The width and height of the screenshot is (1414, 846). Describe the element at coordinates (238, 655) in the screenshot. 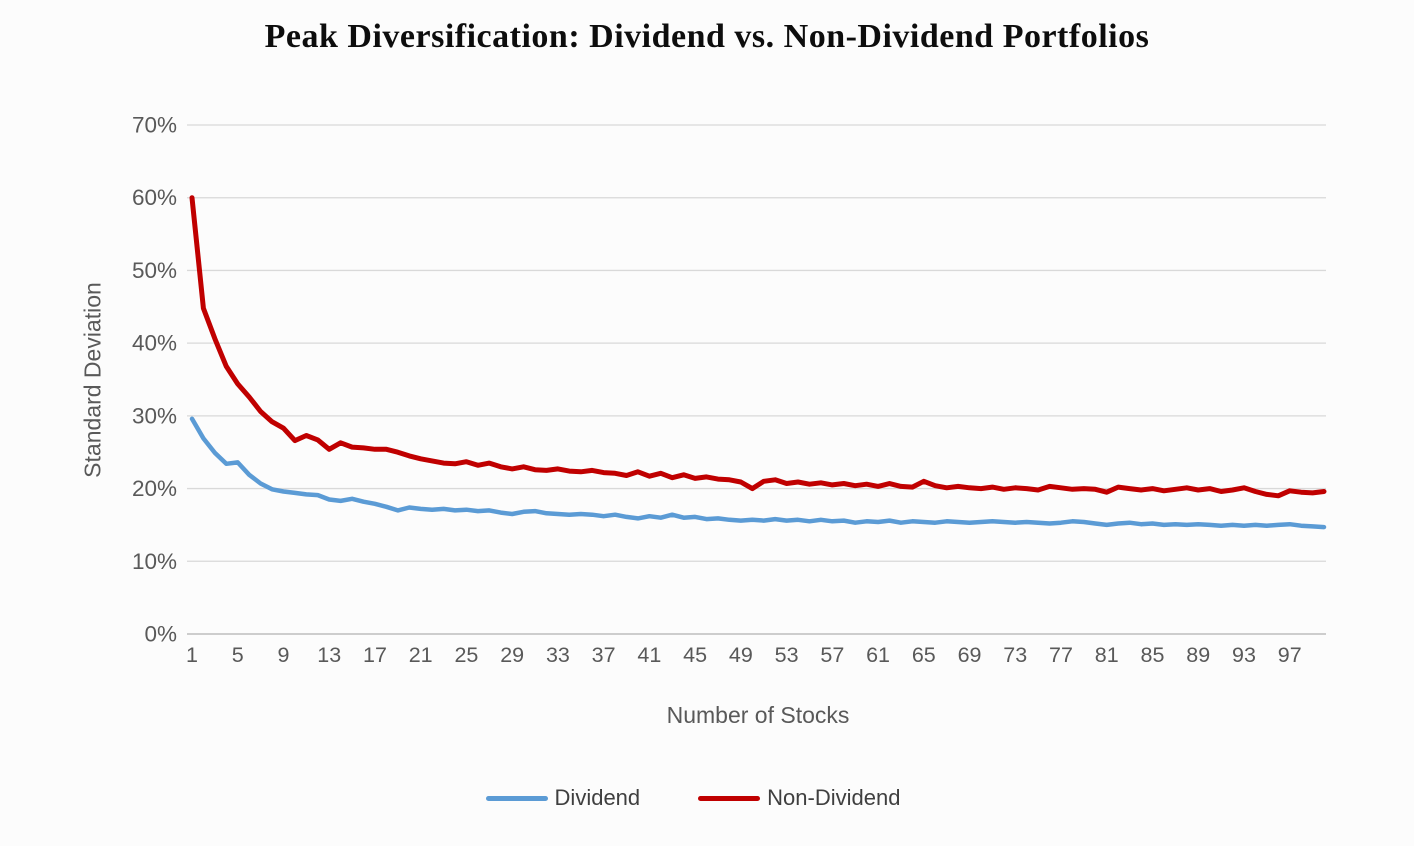

I see `x-tick-label-5: 5` at that location.